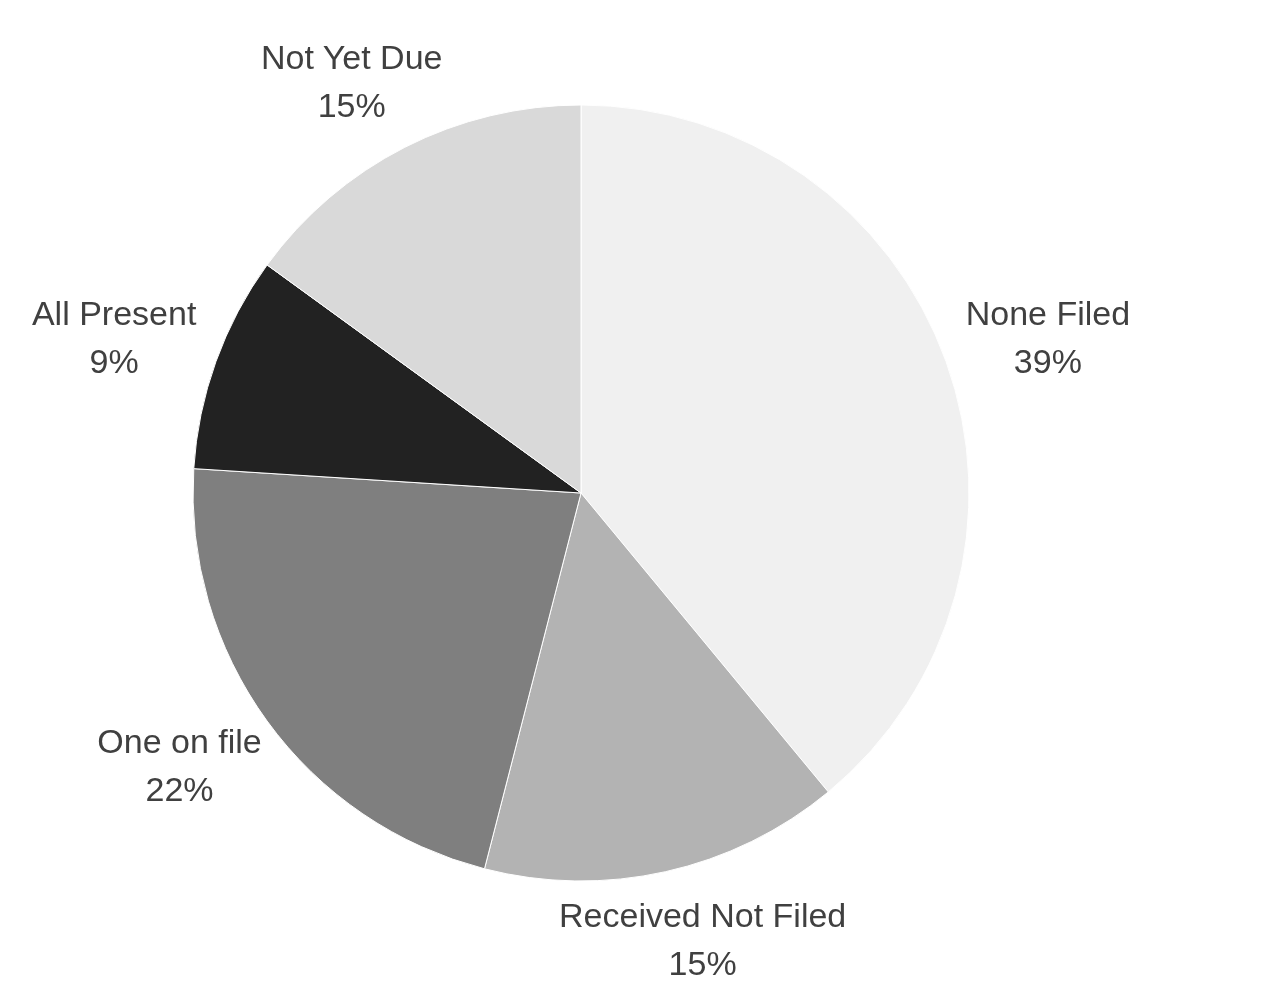 The width and height of the screenshot is (1280, 989). Describe the element at coordinates (1048, 312) in the screenshot. I see `slice-label: None Filed` at that location.